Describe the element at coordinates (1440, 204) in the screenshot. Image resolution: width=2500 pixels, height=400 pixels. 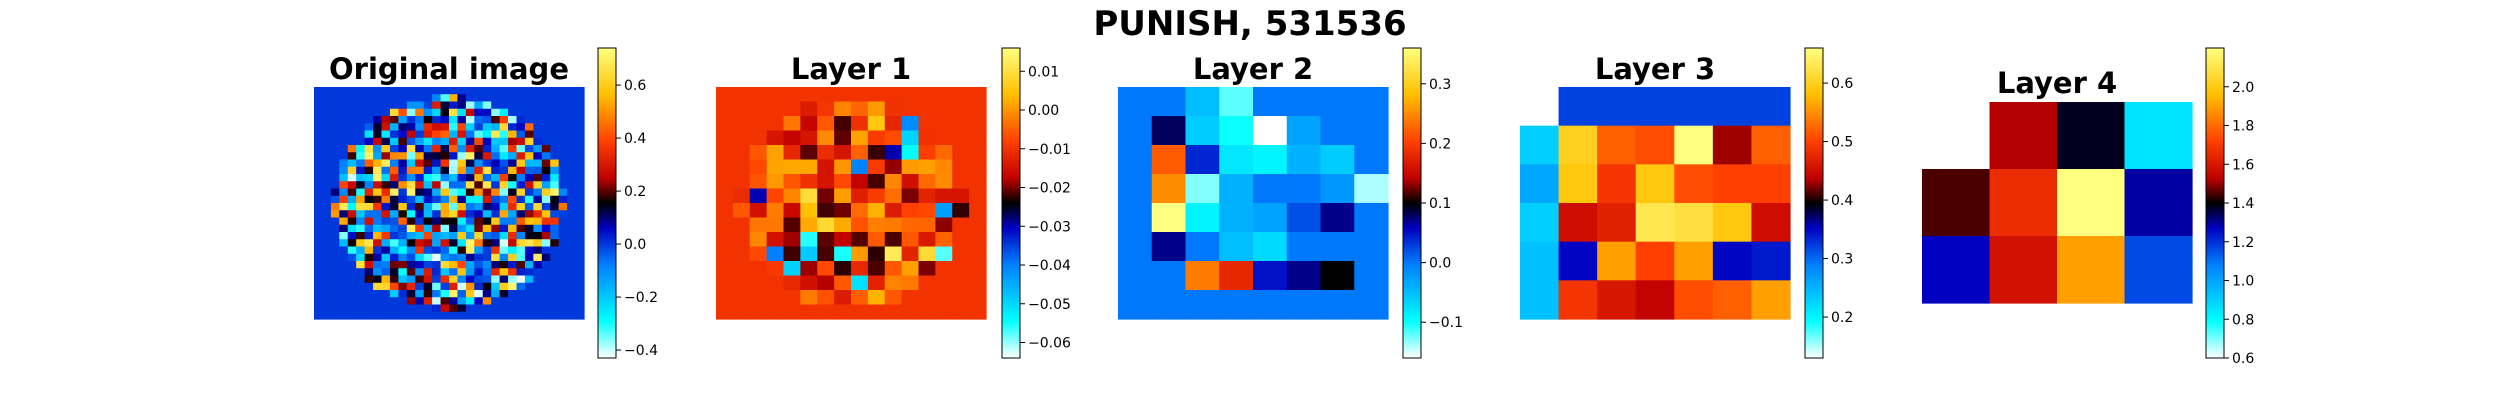
I see `colorbar-tick-label: 0.1` at that location.